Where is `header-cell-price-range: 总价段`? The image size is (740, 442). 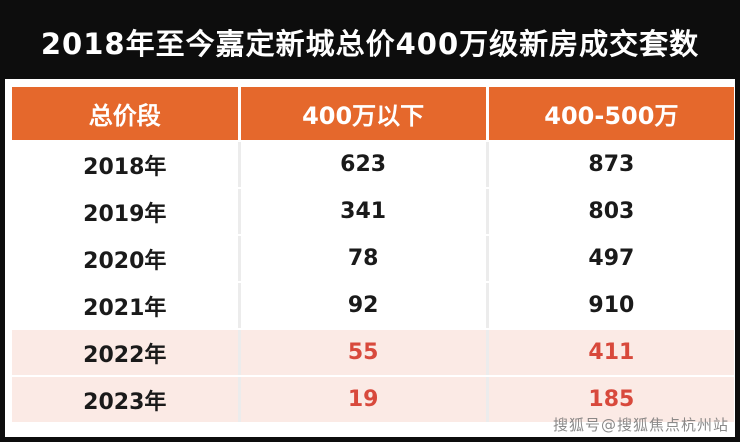
header-cell-price-range: 总价段 is located at coordinates (125, 113).